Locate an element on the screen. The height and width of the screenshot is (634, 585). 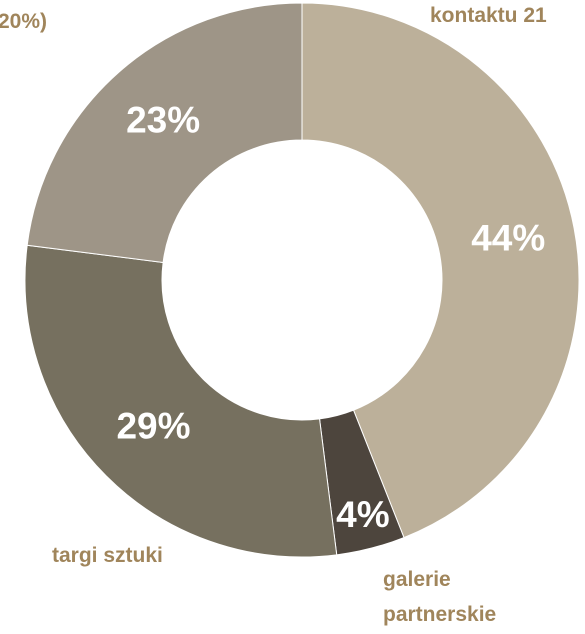
category-label: targi sztuki is located at coordinates (107, 555).